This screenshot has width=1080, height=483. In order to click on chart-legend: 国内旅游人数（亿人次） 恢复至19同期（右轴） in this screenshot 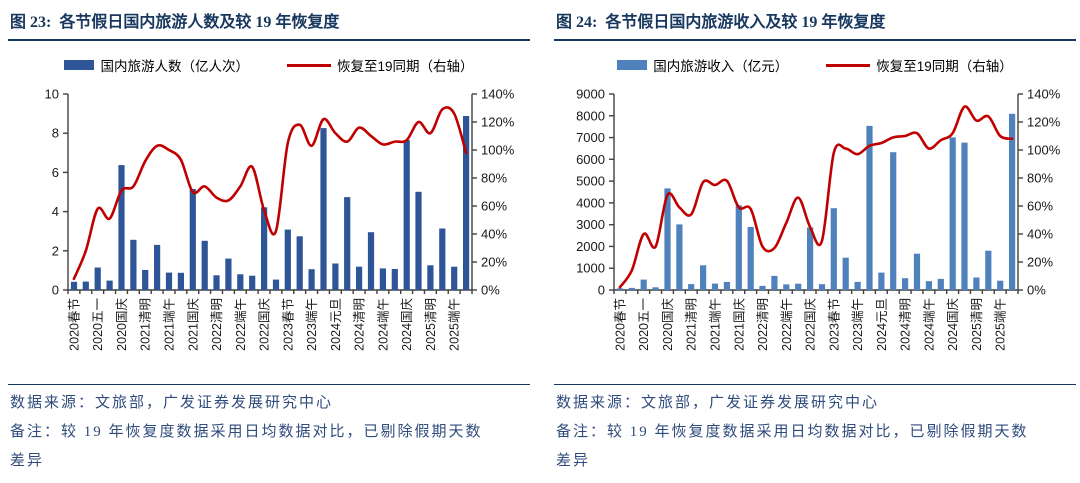, I will do `click(269, 65)`.